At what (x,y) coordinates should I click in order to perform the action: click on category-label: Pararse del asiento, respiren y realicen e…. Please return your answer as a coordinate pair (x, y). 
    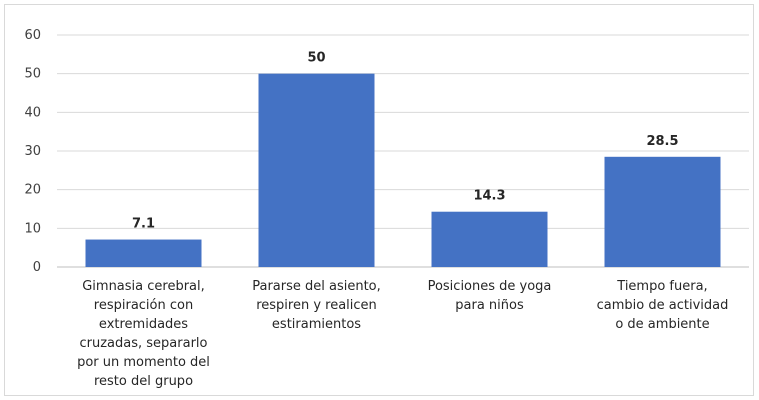
    Looking at the image, I should click on (317, 305).